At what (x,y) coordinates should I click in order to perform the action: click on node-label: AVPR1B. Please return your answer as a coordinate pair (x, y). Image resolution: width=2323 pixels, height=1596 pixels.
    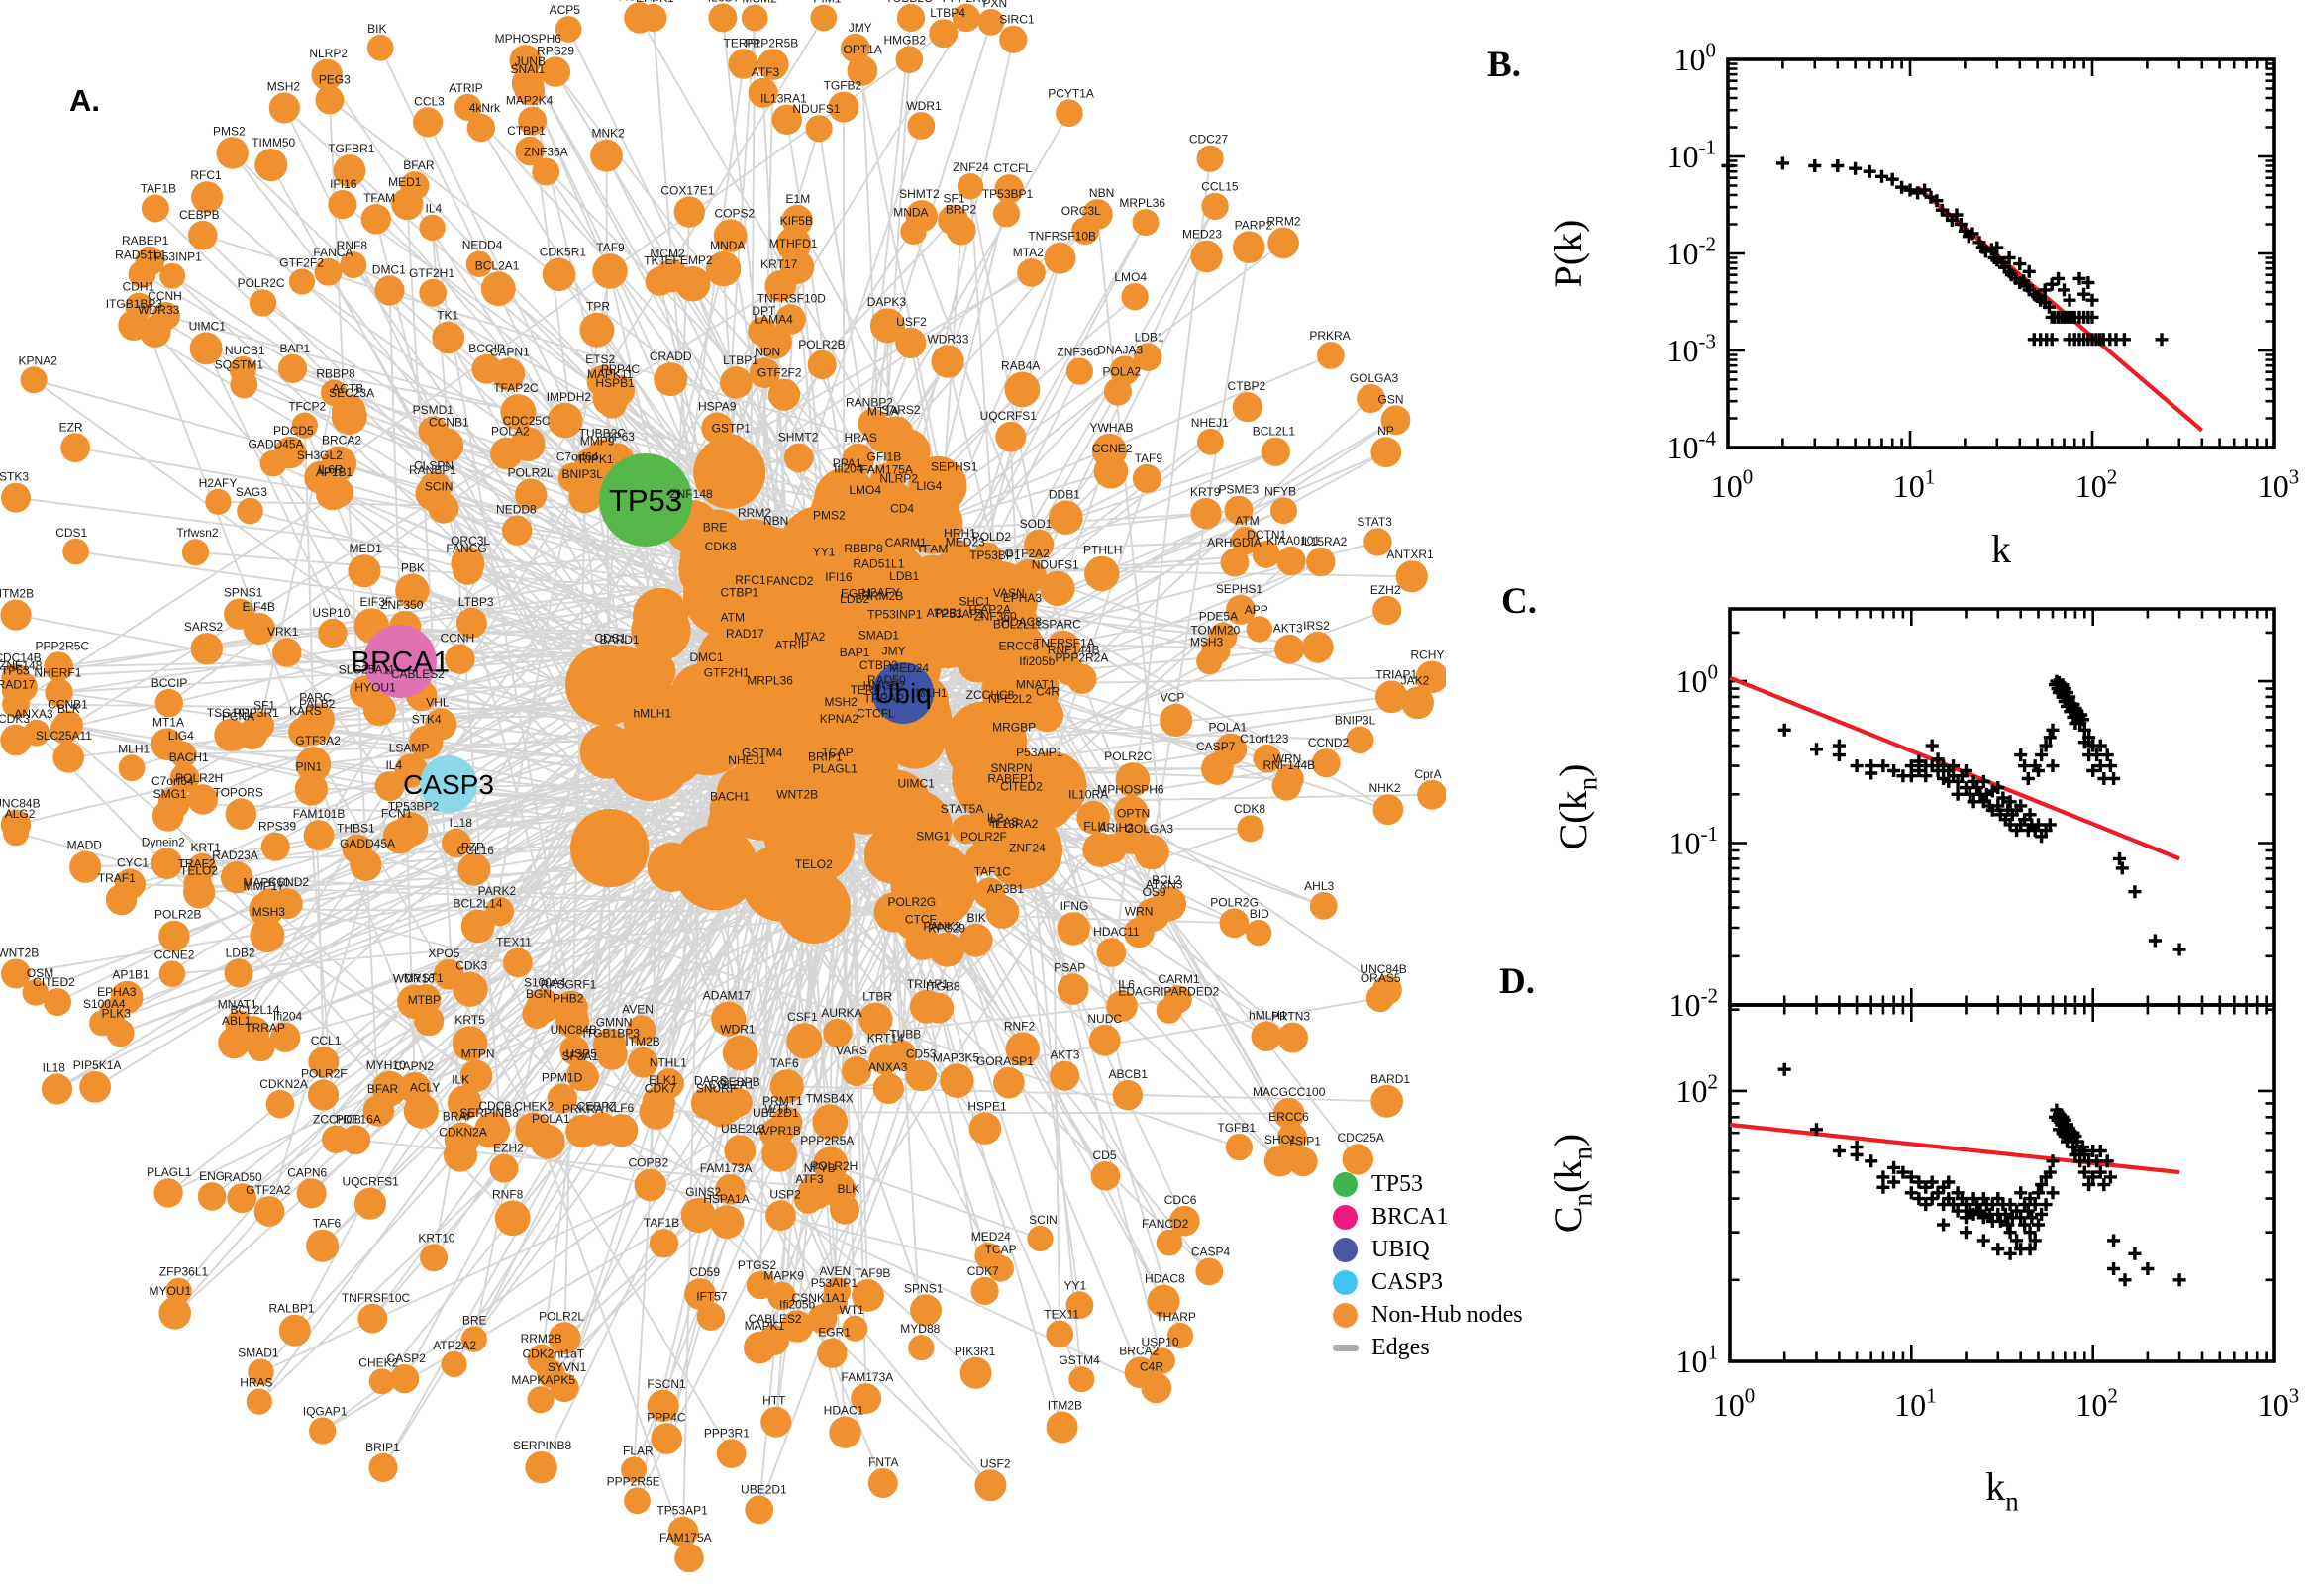
    Looking at the image, I should click on (777, 1131).